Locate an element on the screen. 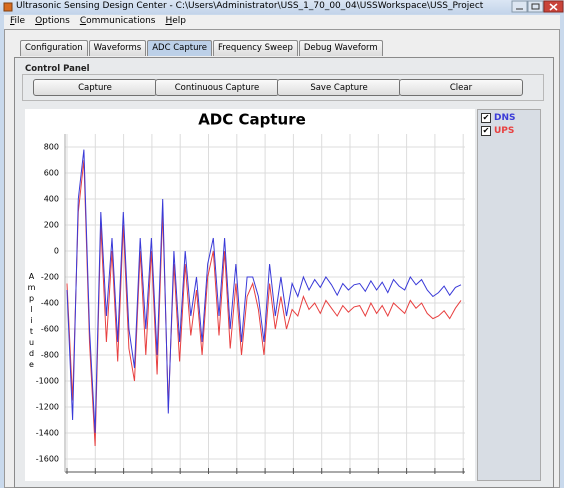 The width and height of the screenshot is (564, 488). y-tick-label: 200 is located at coordinates (51, 225).